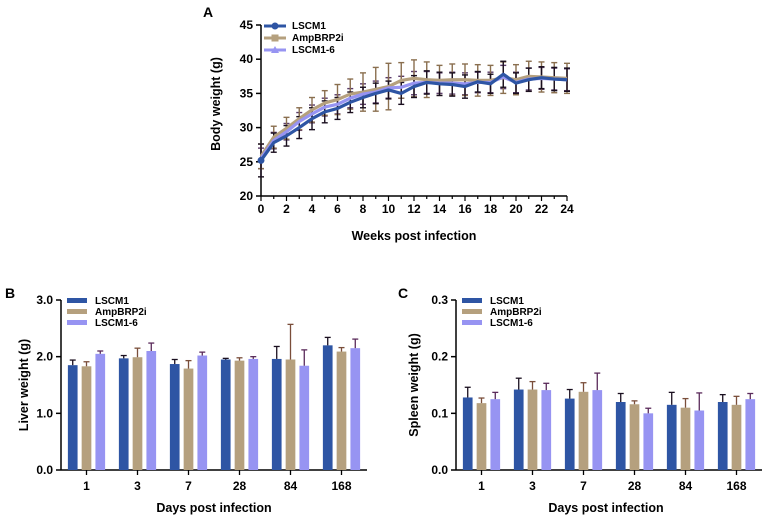 The height and width of the screenshot is (520, 767). What do you see at coordinates (414, 209) in the screenshot?
I see `panel-a-xtick-label: 12` at bounding box center [414, 209].